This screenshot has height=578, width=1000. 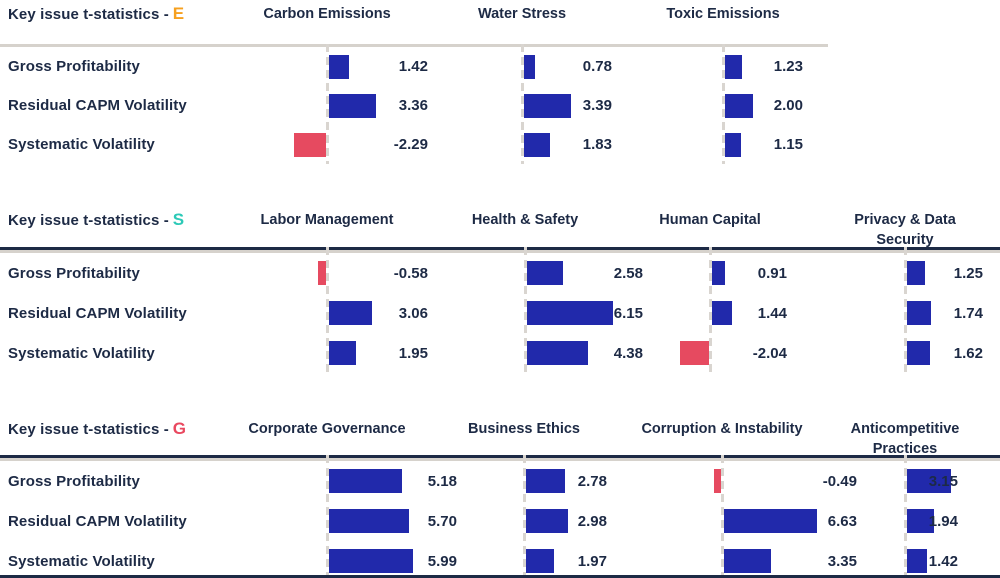 I want to click on column-header: Carbon Emissions, so click(x=327, y=14).